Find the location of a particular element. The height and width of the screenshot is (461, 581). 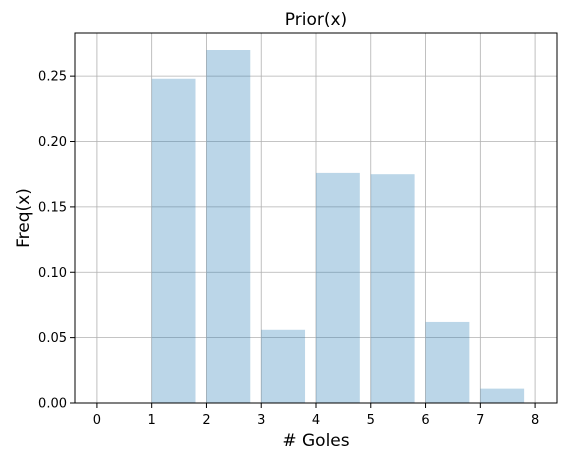

x-tick-label: 6 is located at coordinates (425, 420).